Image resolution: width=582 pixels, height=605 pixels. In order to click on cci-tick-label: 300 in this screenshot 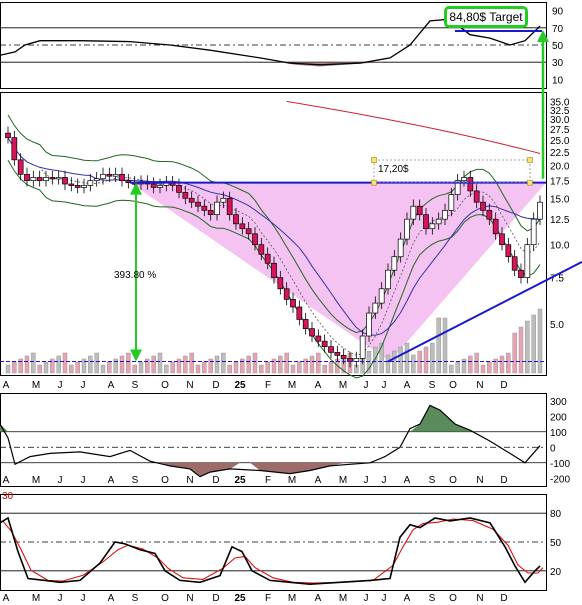, I will do `click(558, 402)`.